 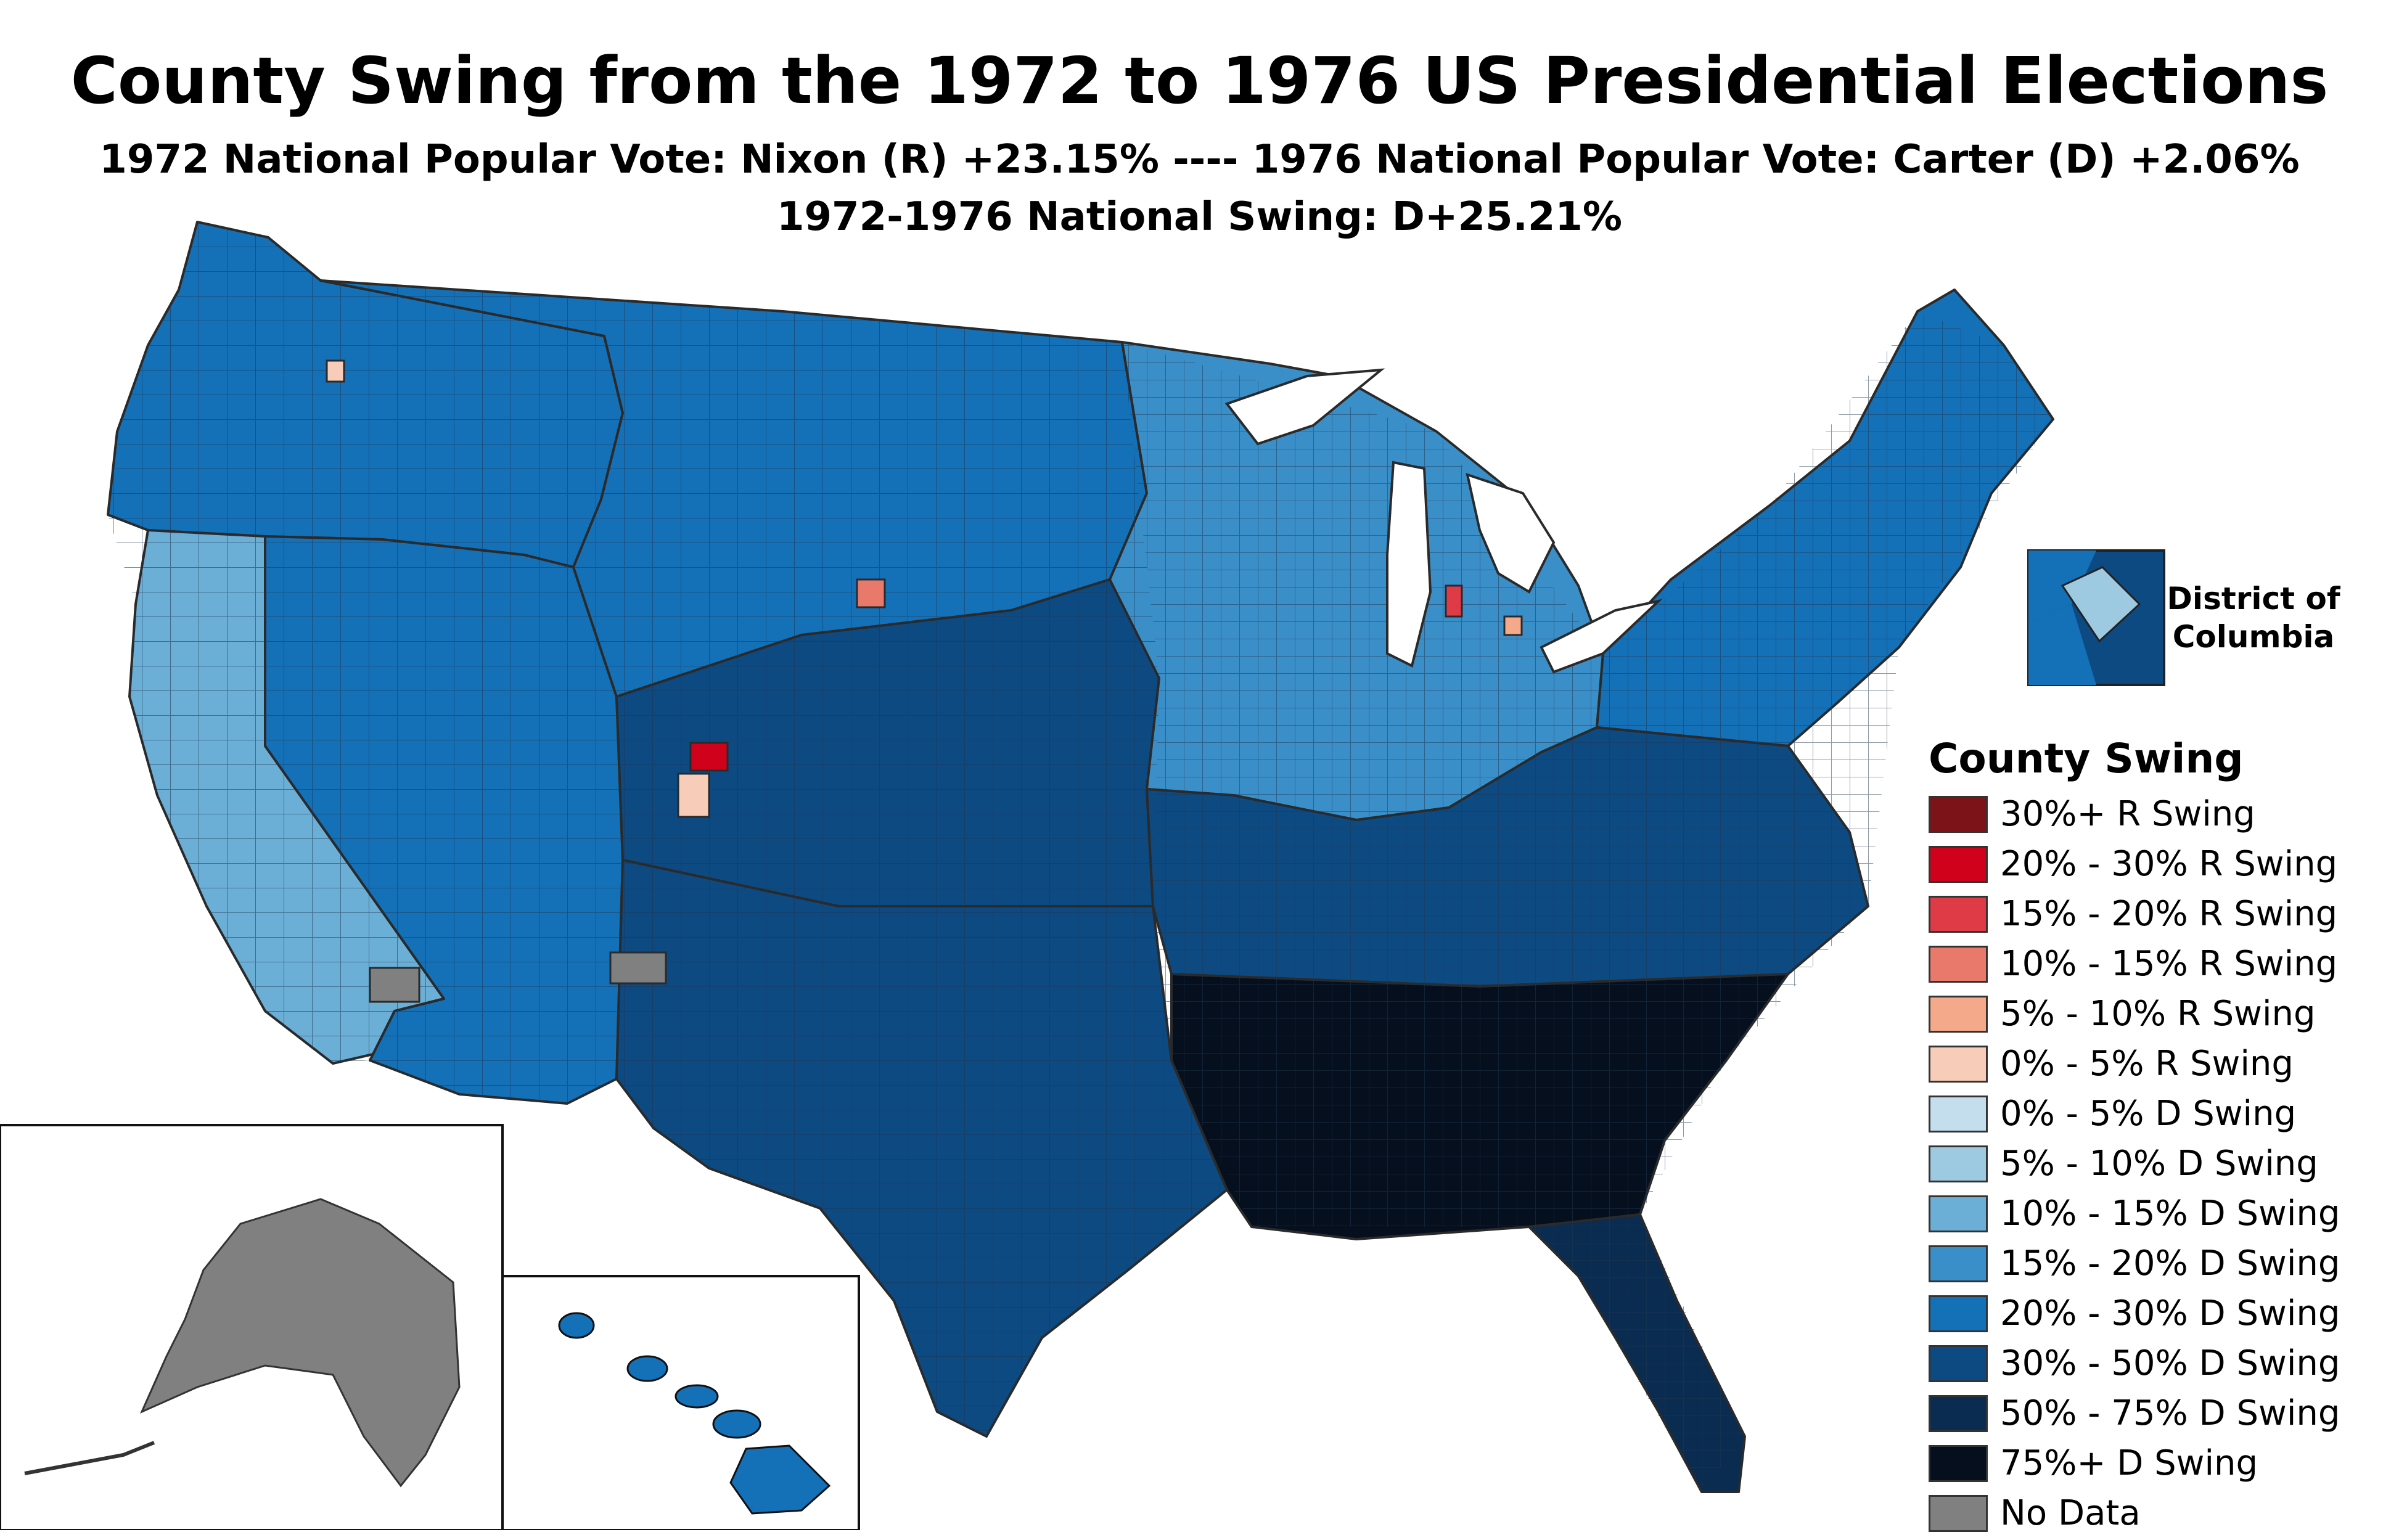 What do you see at coordinates (2169, 864) in the screenshot?
I see `legend-label: 20% - 30% R Swing` at bounding box center [2169, 864].